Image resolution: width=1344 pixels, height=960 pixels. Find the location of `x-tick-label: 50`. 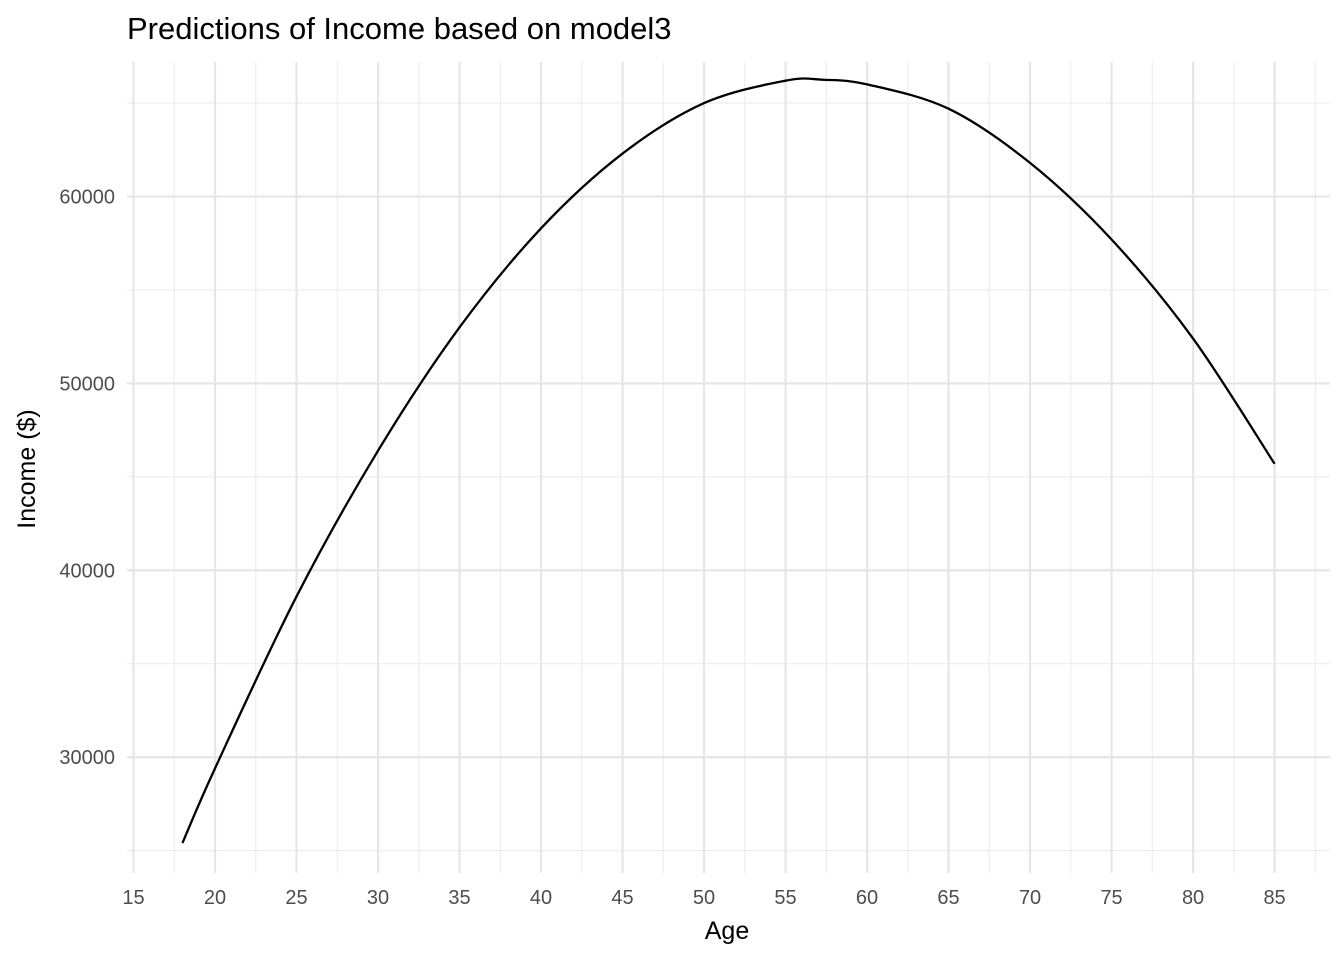

x-tick-label: 50 is located at coordinates (704, 898).